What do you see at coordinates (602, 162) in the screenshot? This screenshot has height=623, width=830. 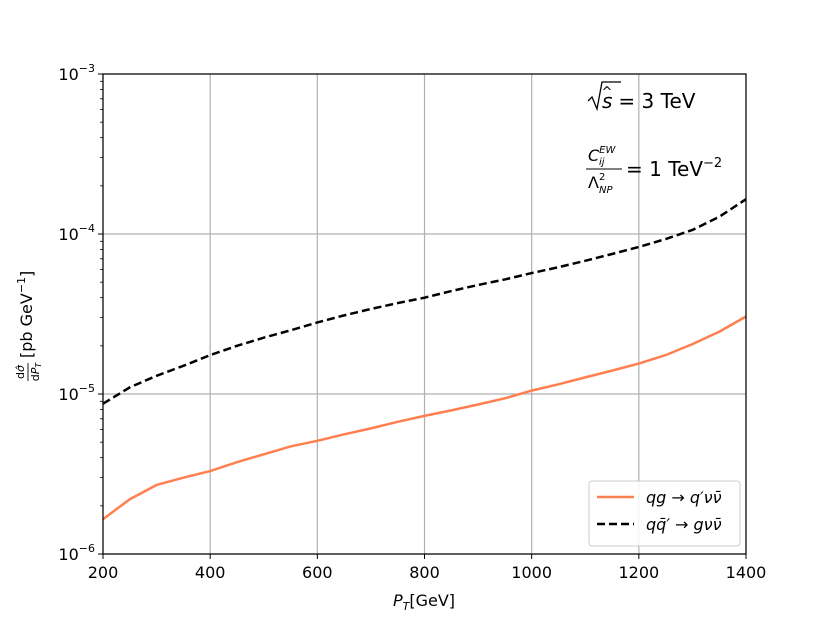 I see `coupling-C-sub: ij` at bounding box center [602, 162].